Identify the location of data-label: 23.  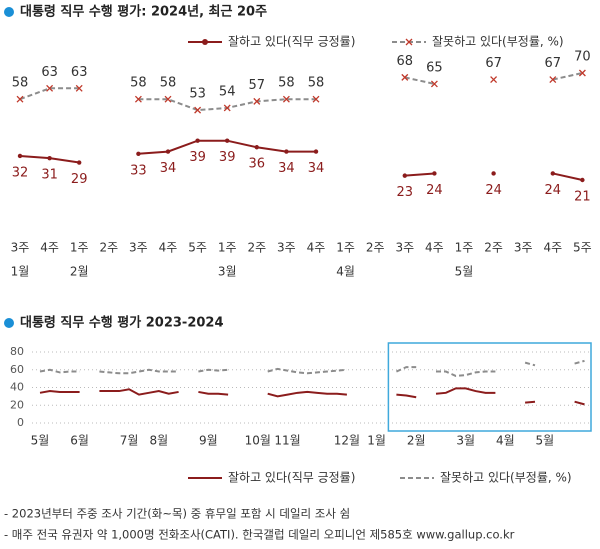
(405, 192).